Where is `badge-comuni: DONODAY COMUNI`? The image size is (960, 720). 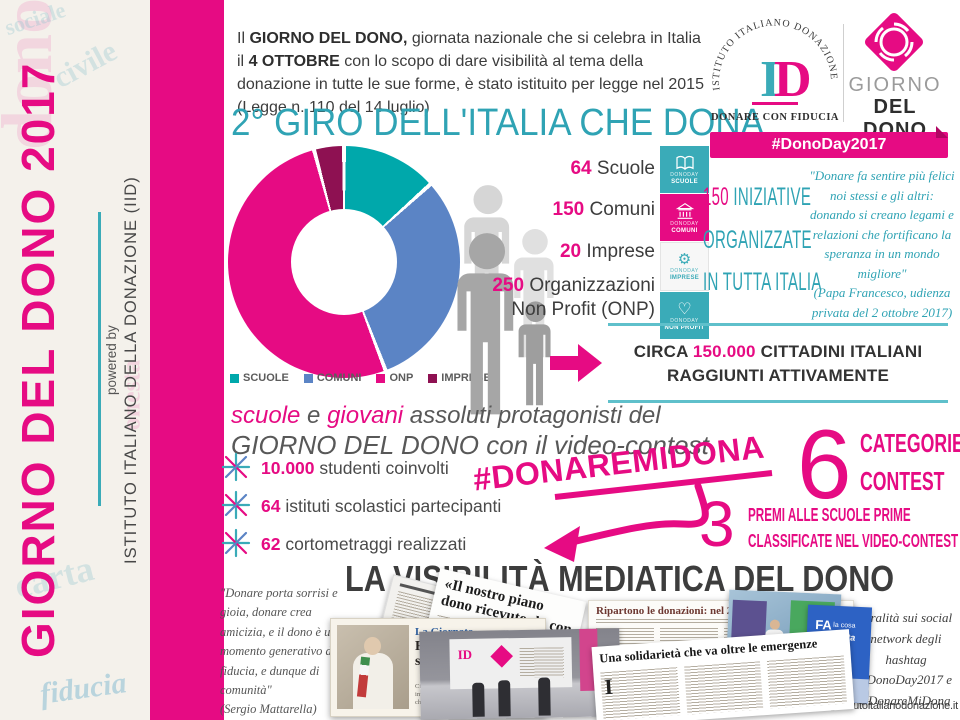
badge-comuni: DONODAY COMUNI is located at coordinates (684, 217).